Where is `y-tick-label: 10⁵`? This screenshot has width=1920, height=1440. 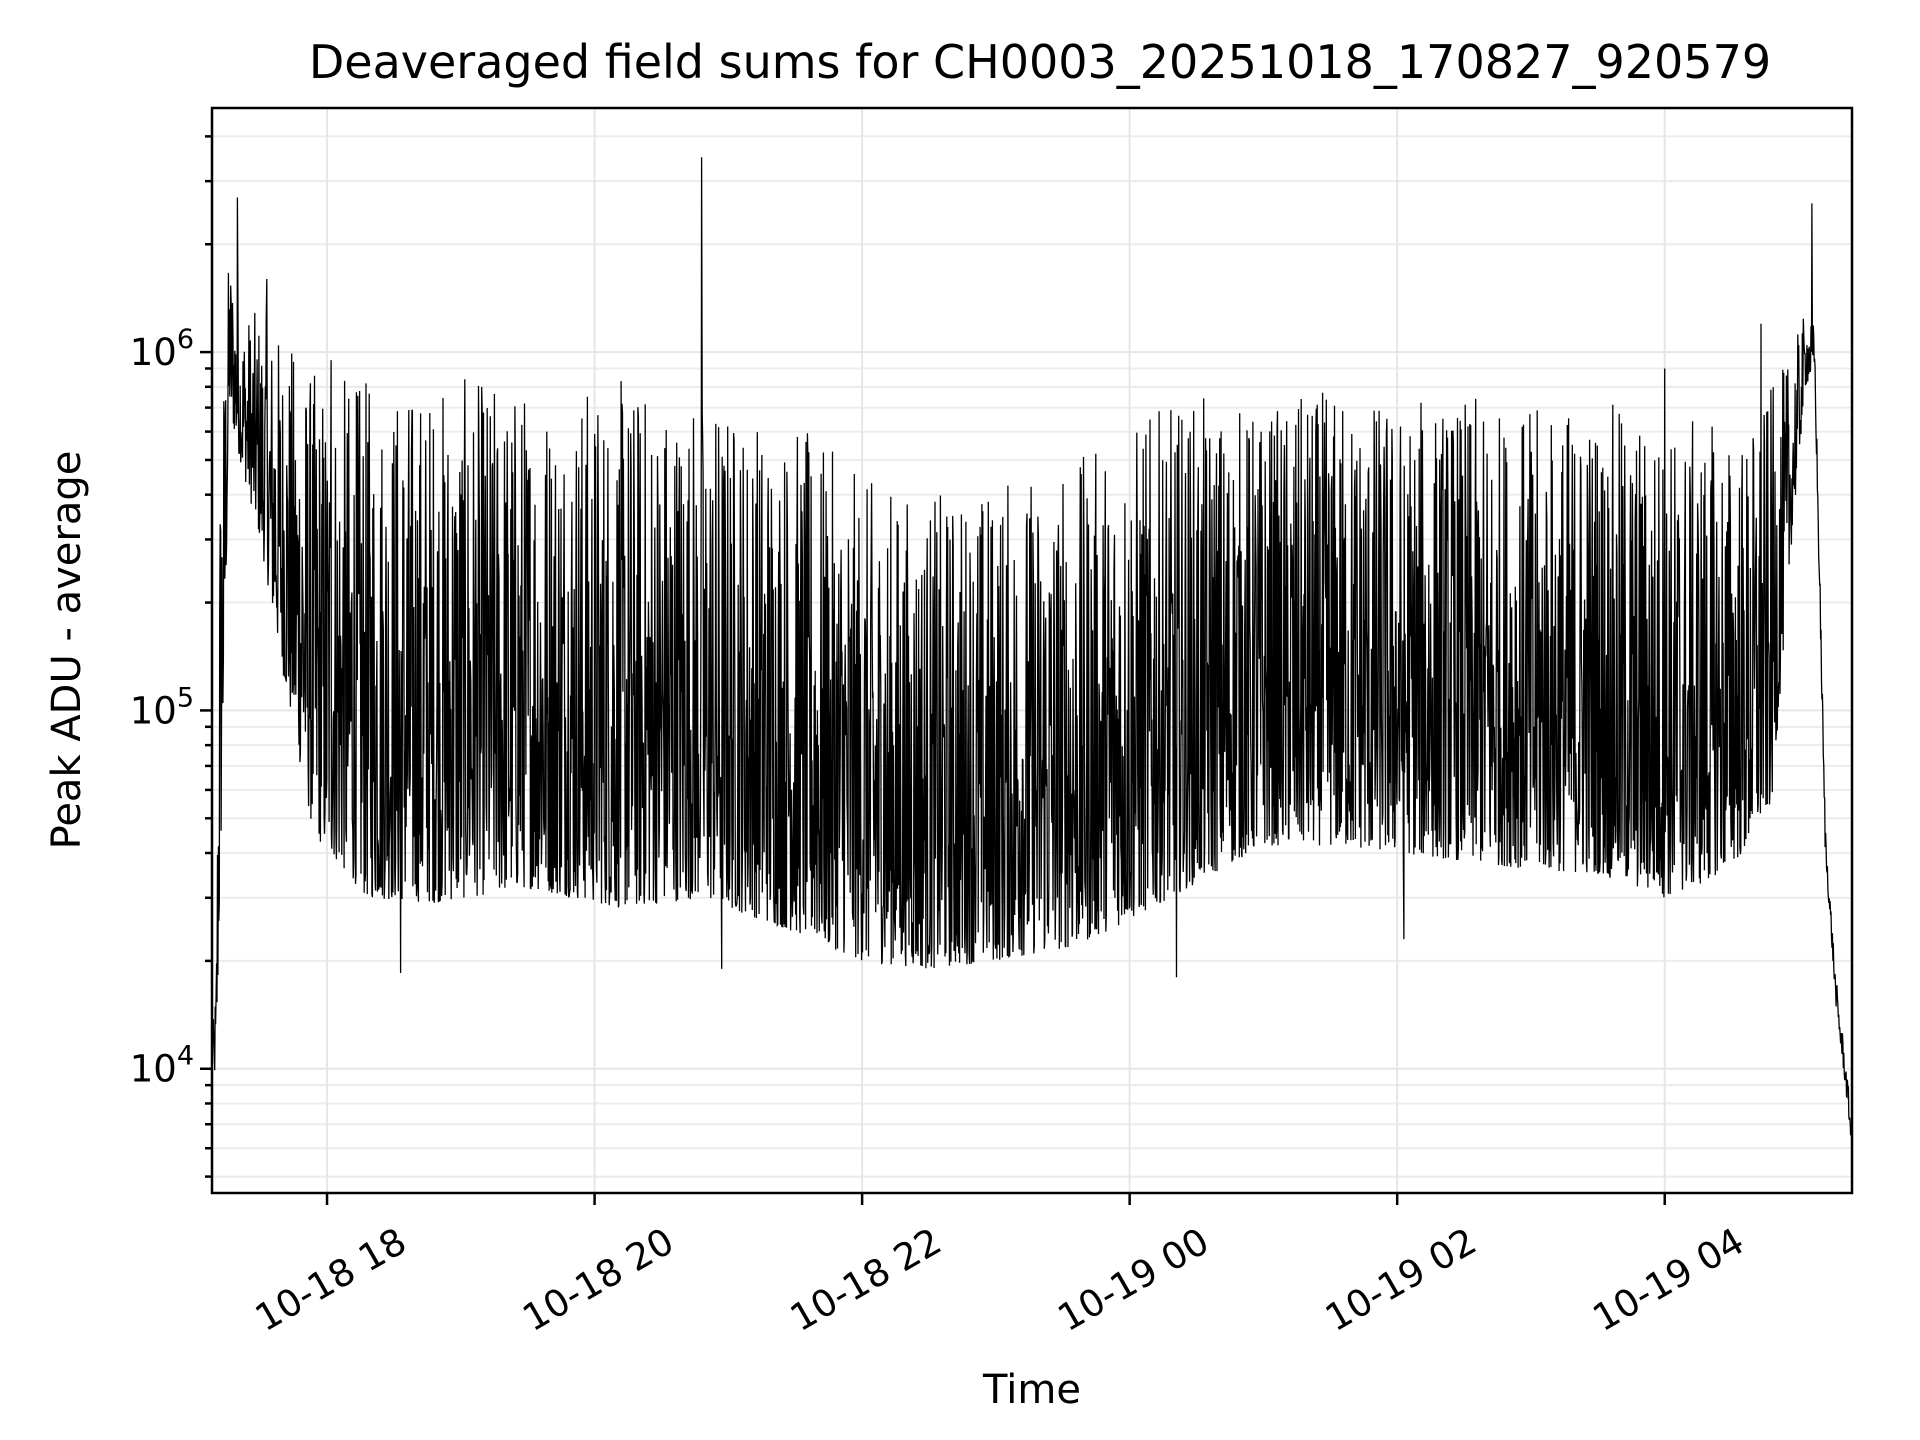
y-tick-label: 10⁵ is located at coordinates (162, 707).